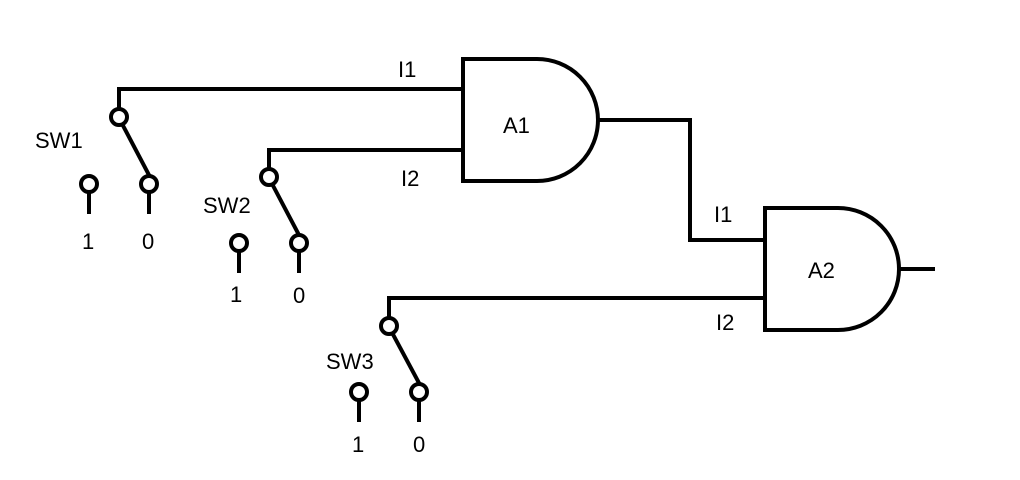  Describe the element at coordinates (227, 205) in the screenshot. I see `sw2-label: SW2` at that location.